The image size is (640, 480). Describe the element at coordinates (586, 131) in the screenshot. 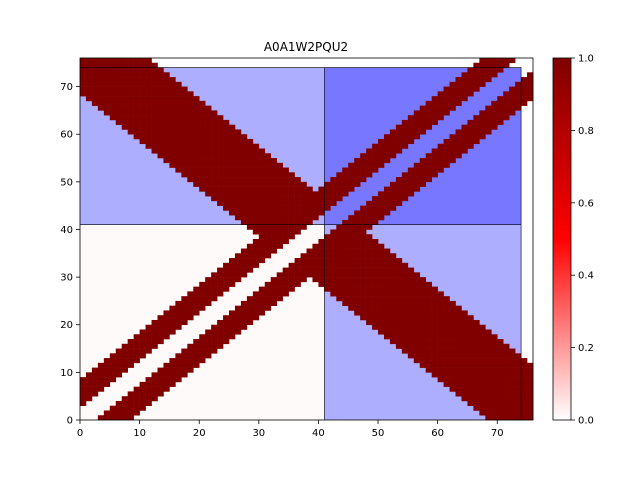

I see `colorbar-tick-label: 0.8` at that location.